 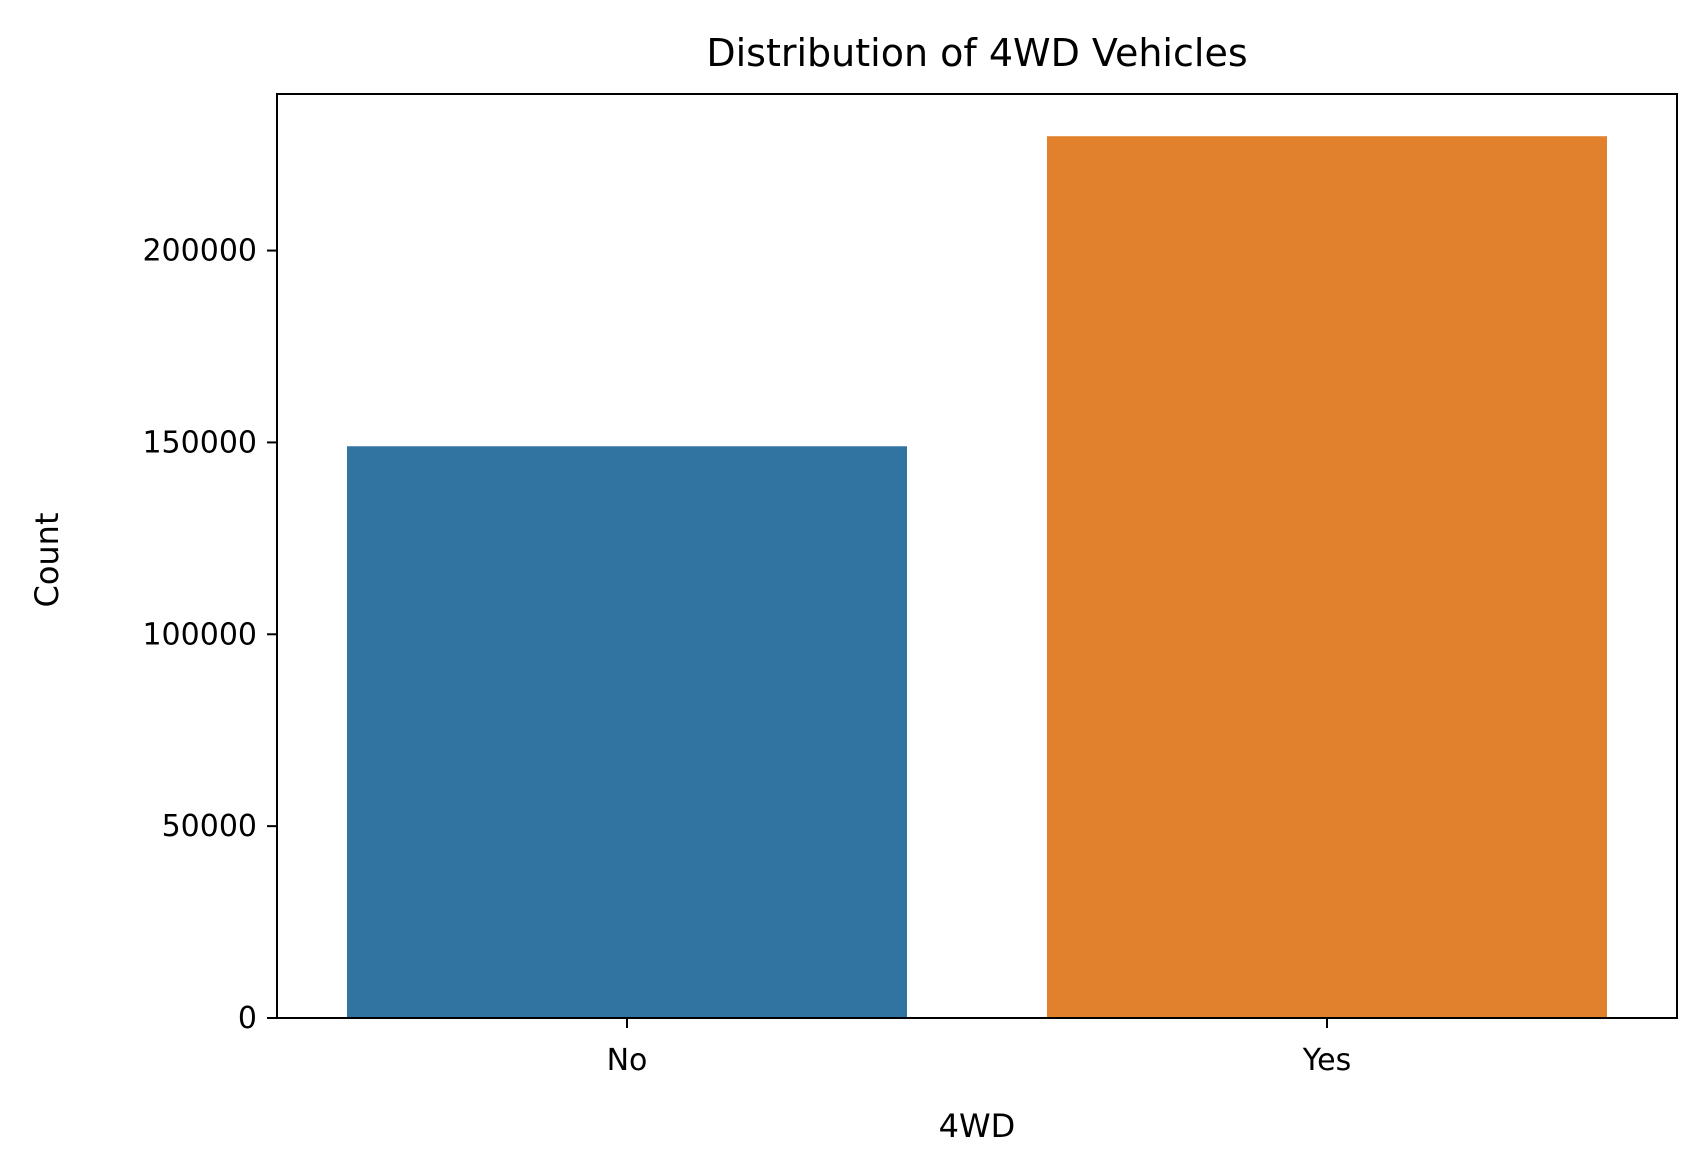 What do you see at coordinates (977, 1126) in the screenshot?
I see `x-axis-label: 4WD` at bounding box center [977, 1126].